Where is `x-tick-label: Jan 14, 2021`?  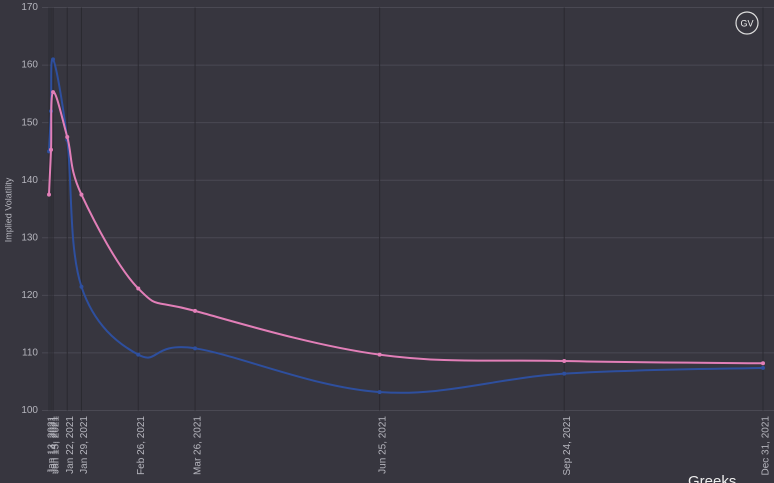
x-tick-label: Jan 14, 2021 is located at coordinates (54, 445).